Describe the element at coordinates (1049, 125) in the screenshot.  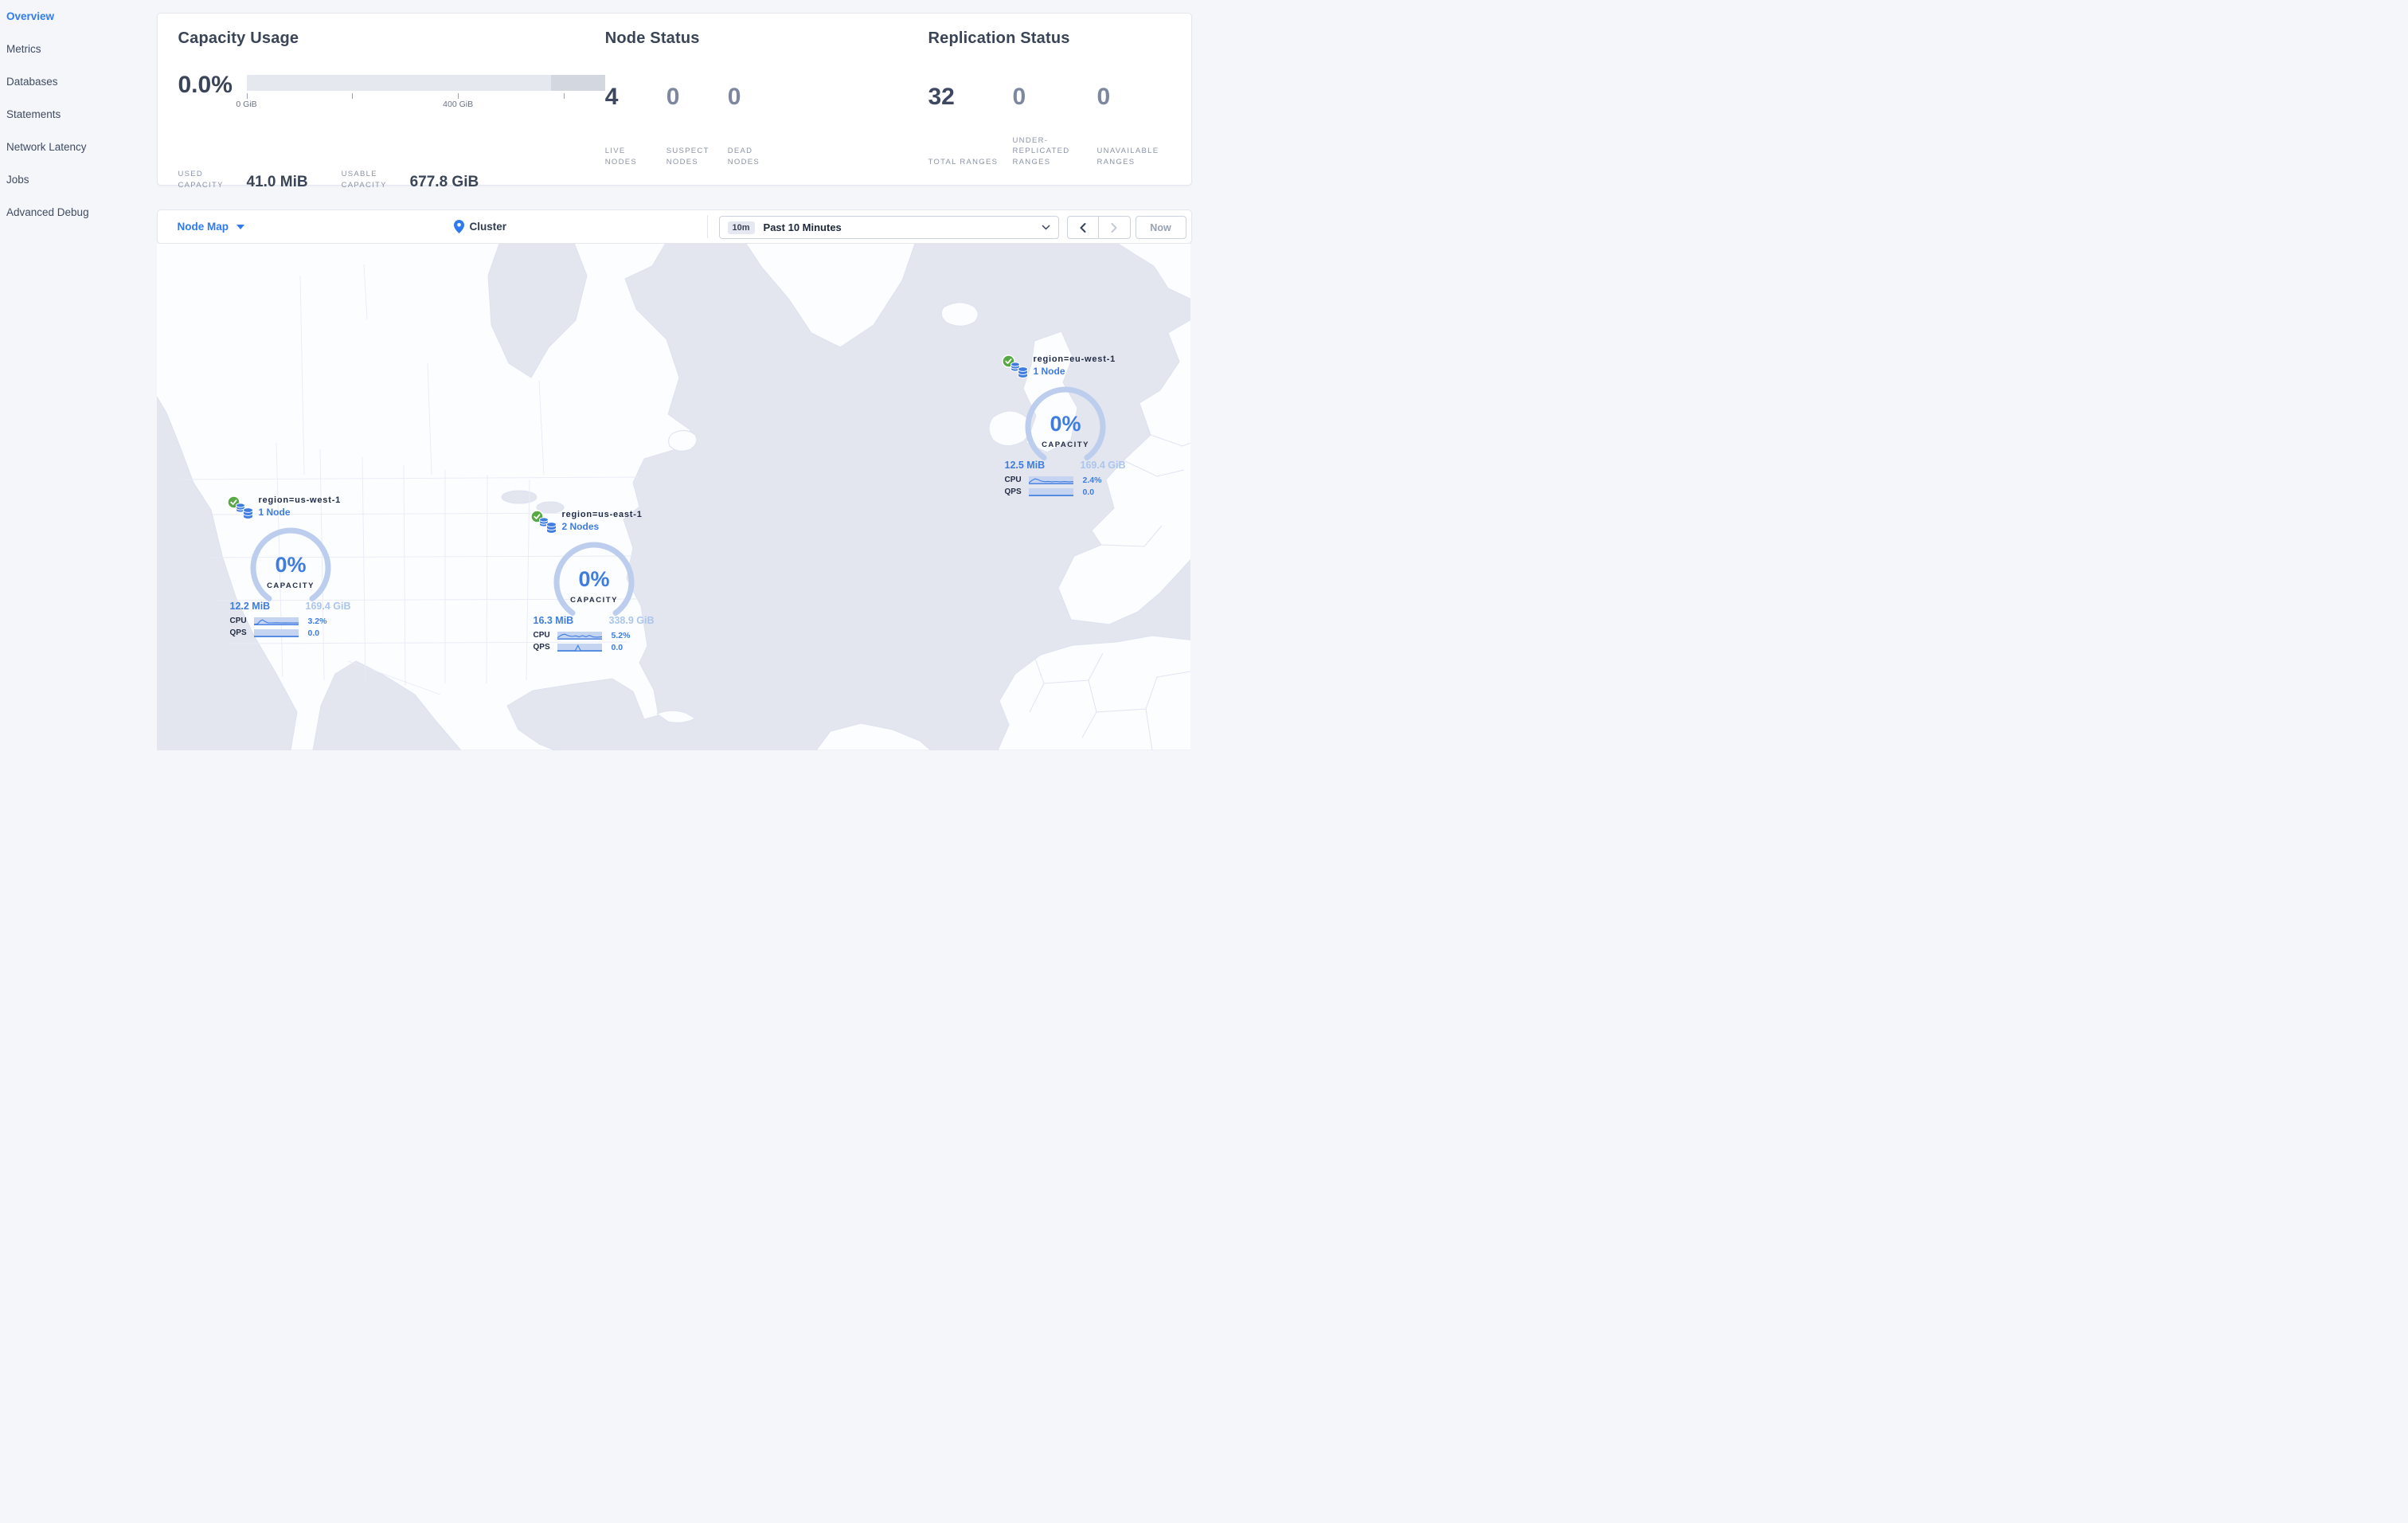
I see `under-replicated-ranges-stat: 0 UNDER-REPLICATED RANGES` at that location.